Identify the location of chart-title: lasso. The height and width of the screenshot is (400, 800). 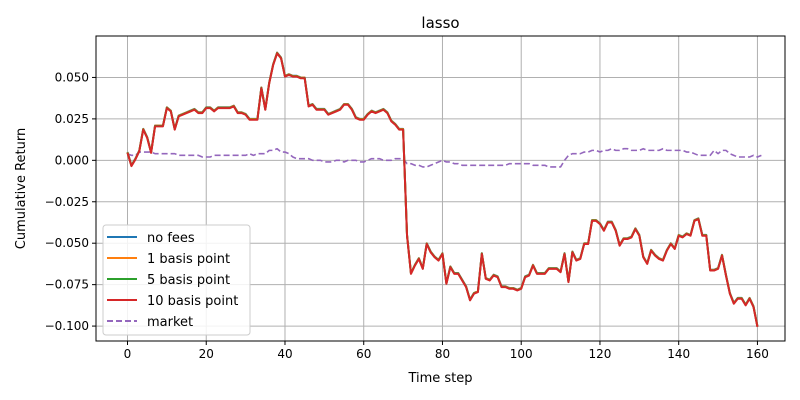
(440, 23).